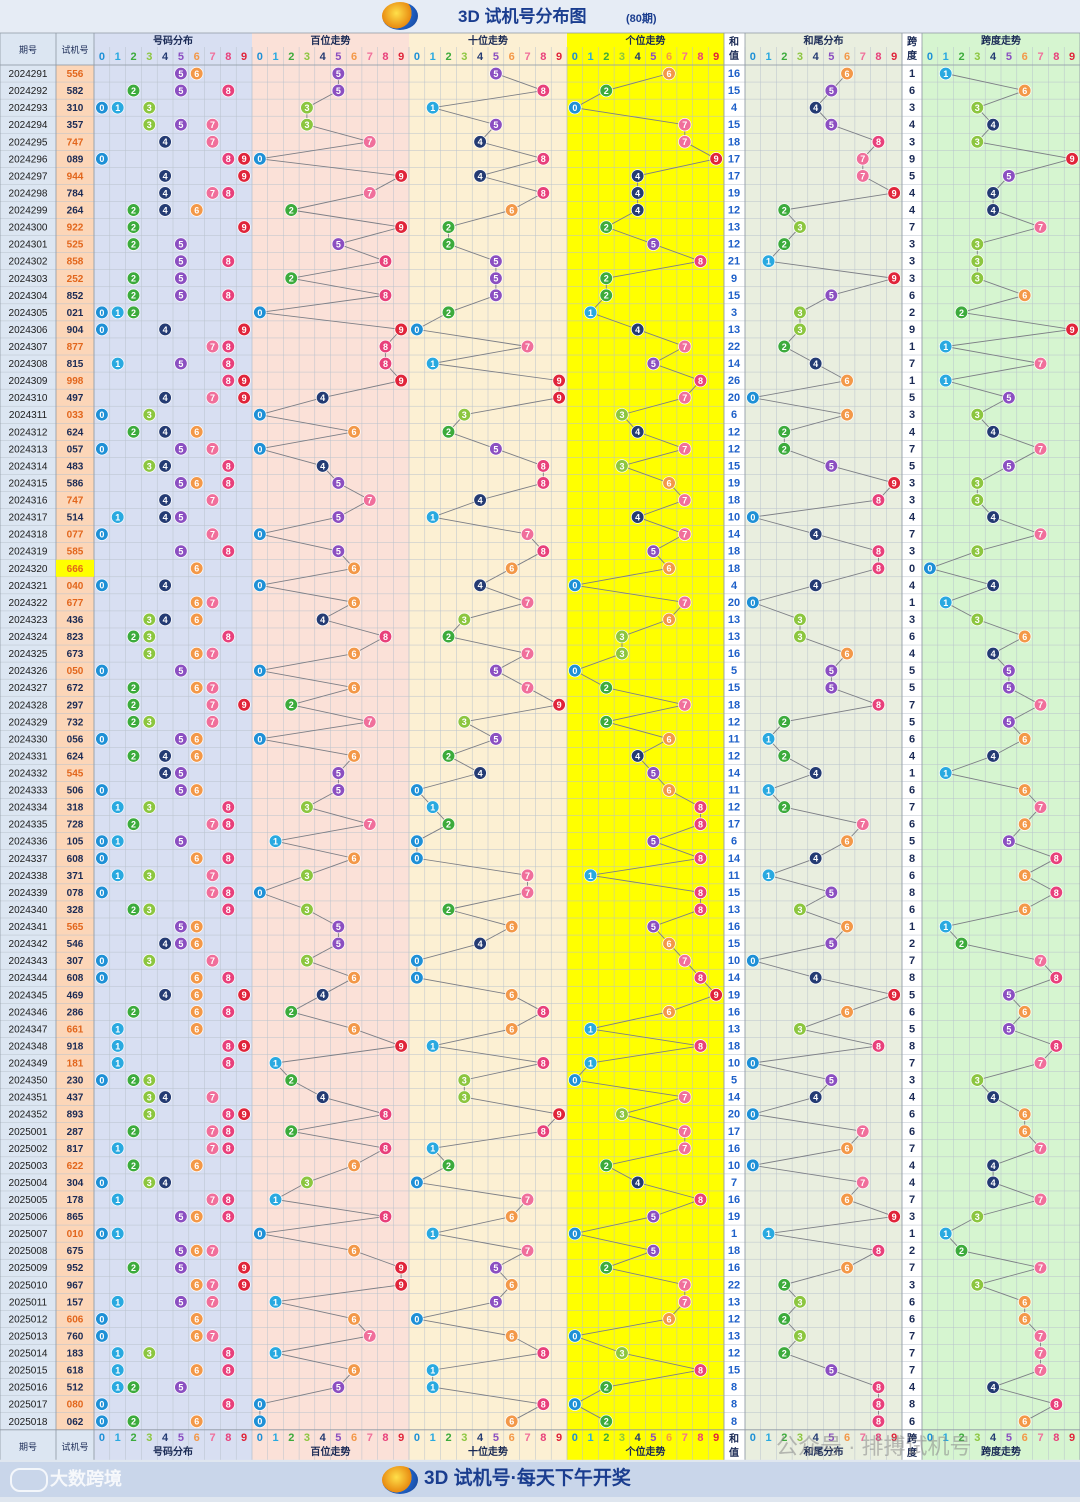  Describe the element at coordinates (28, 1354) in the screenshot. I see `period-label: 2025014` at that location.